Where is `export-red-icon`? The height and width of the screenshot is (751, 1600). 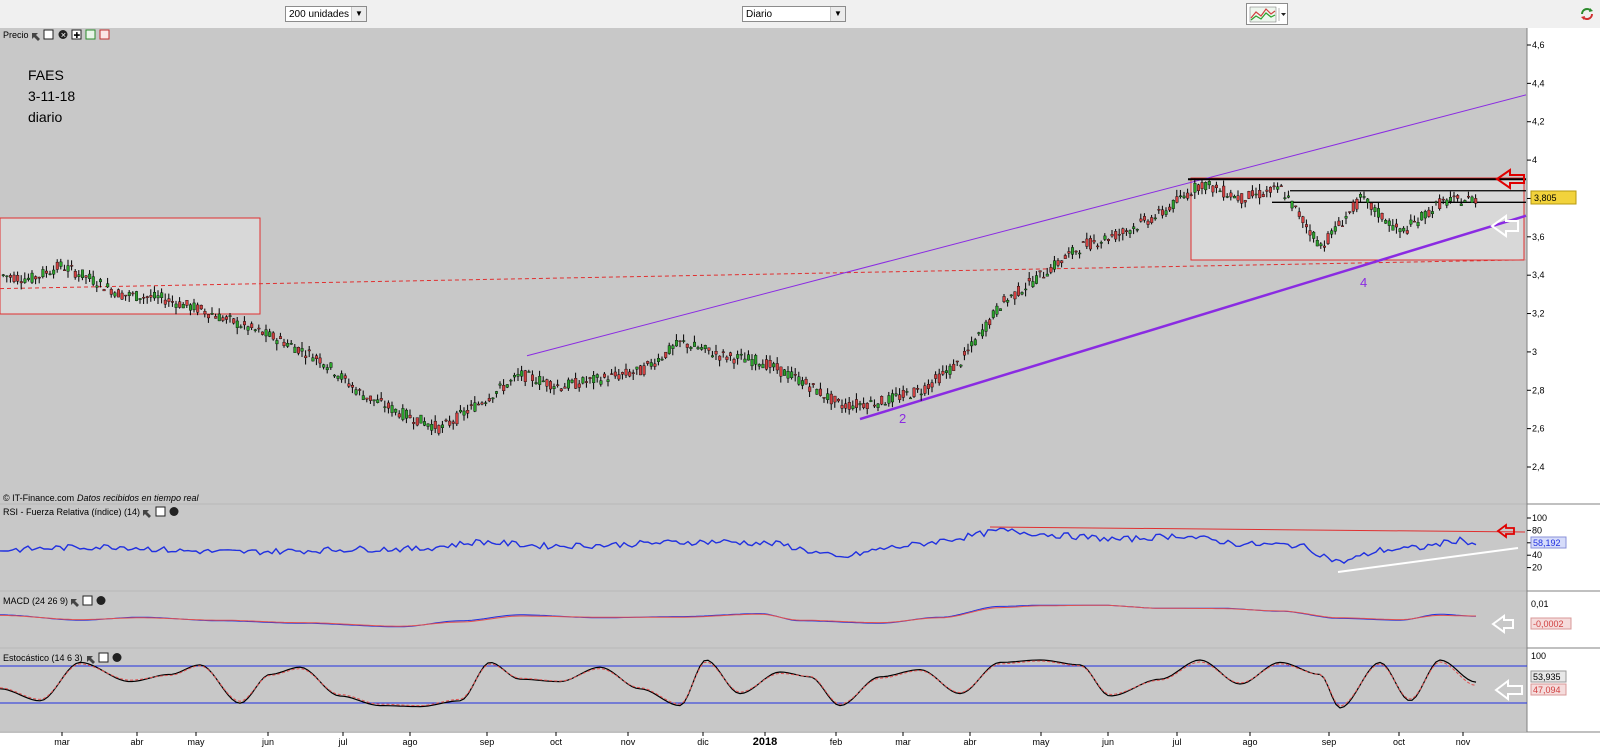
export-red-icon is located at coordinates (104, 34).